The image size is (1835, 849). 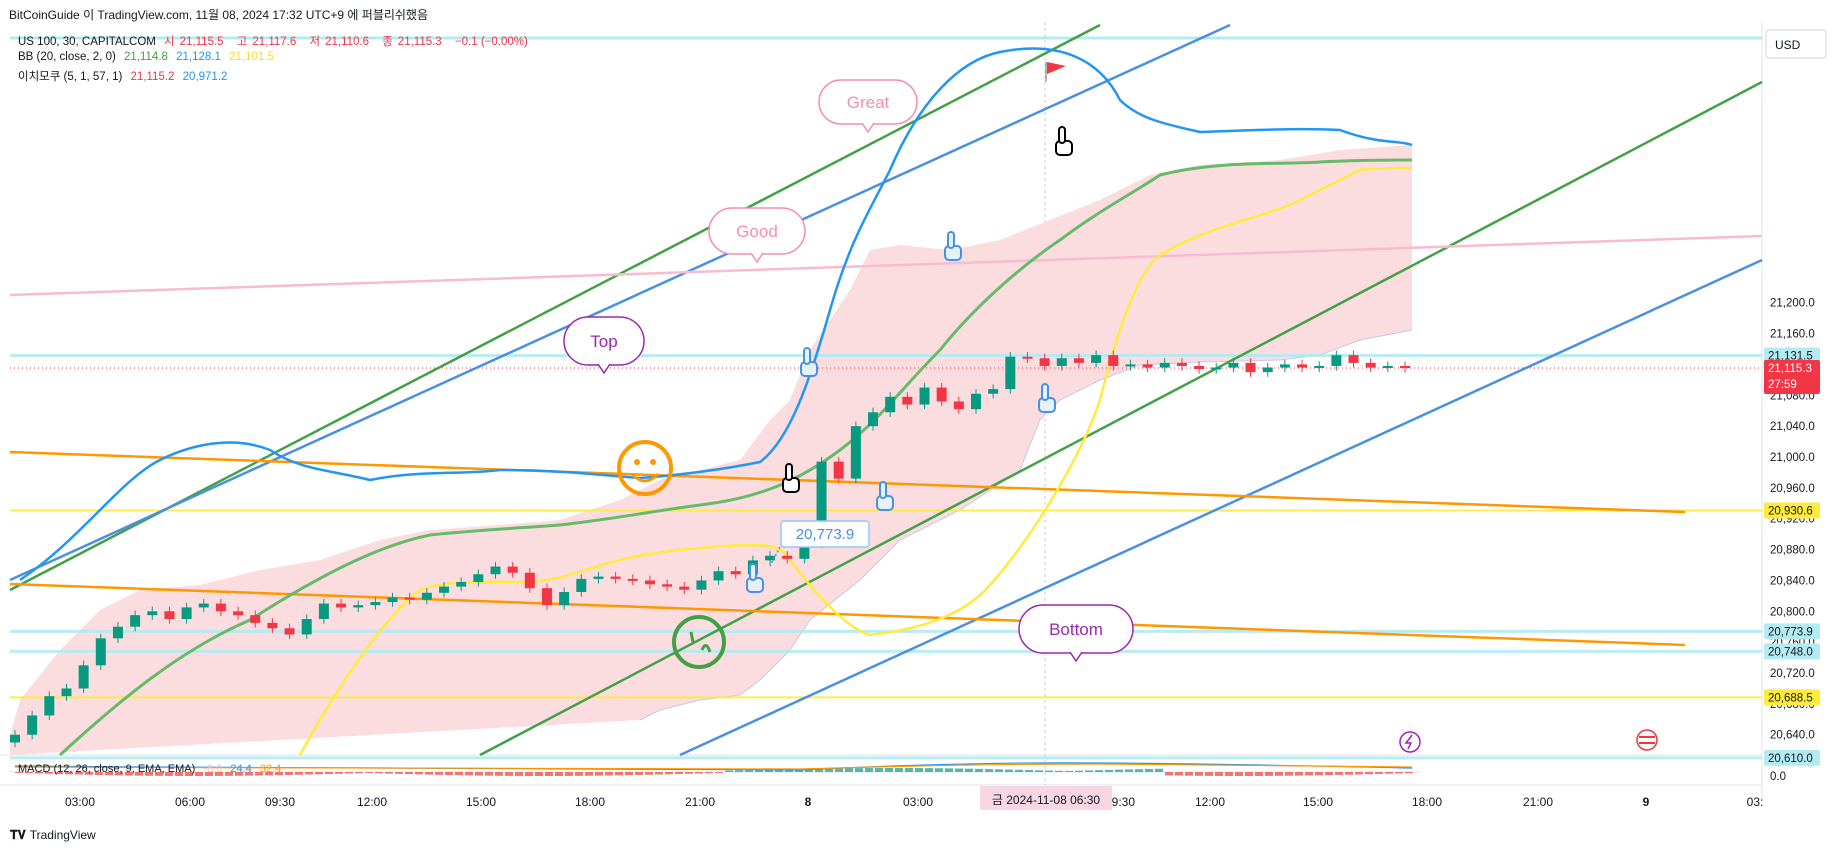 I want to click on price-callout-box, so click(x=825, y=534).